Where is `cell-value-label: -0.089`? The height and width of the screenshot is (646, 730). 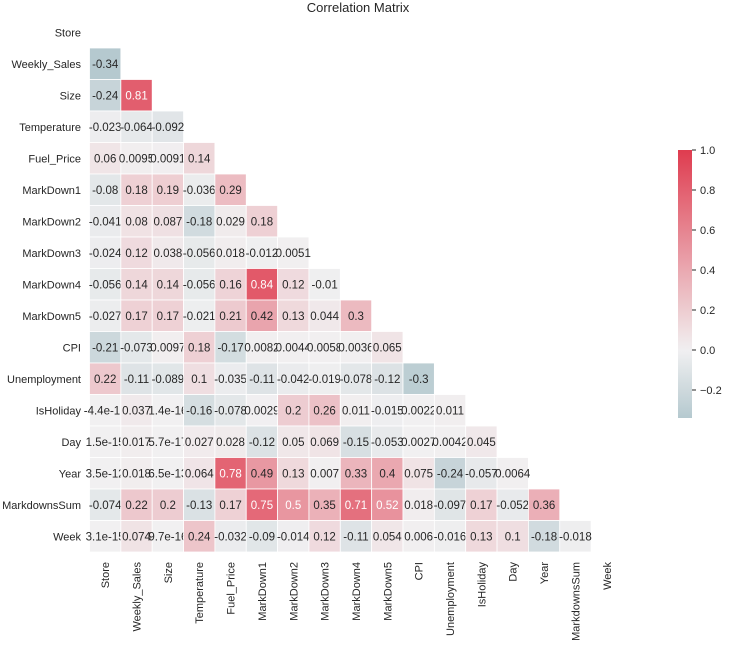 cell-value-label: -0.089 is located at coordinates (168, 380).